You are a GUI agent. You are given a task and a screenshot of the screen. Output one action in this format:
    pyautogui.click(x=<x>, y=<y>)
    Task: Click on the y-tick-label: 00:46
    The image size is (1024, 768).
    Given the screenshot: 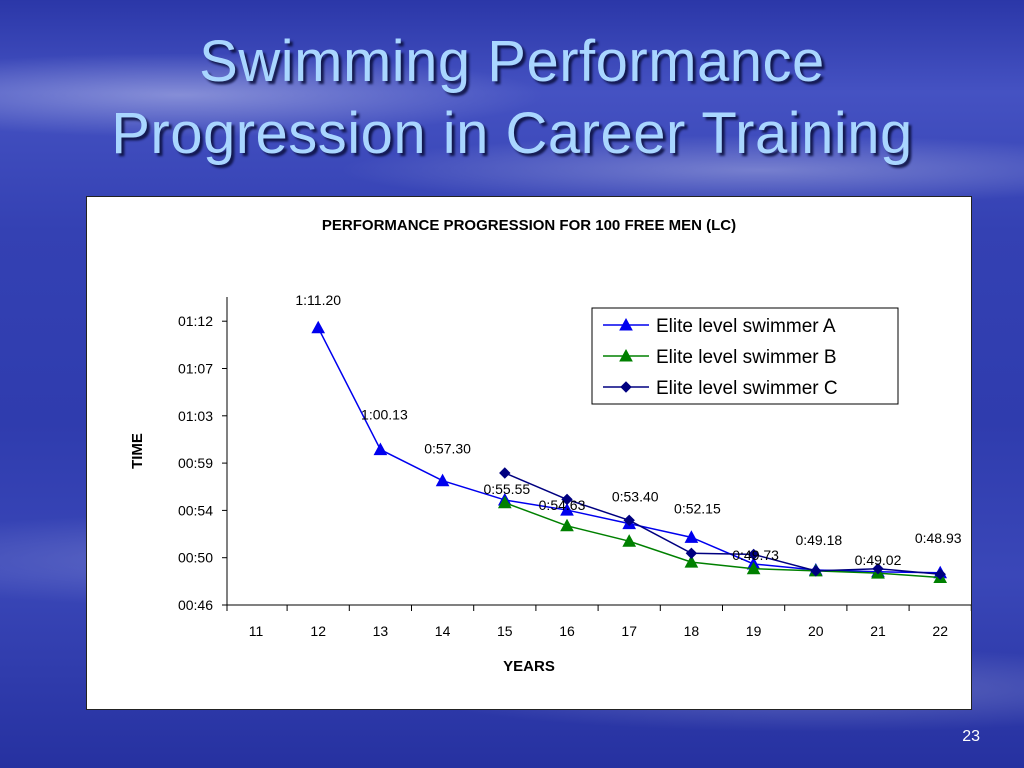 What is the action you would take?
    pyautogui.click(x=195, y=605)
    